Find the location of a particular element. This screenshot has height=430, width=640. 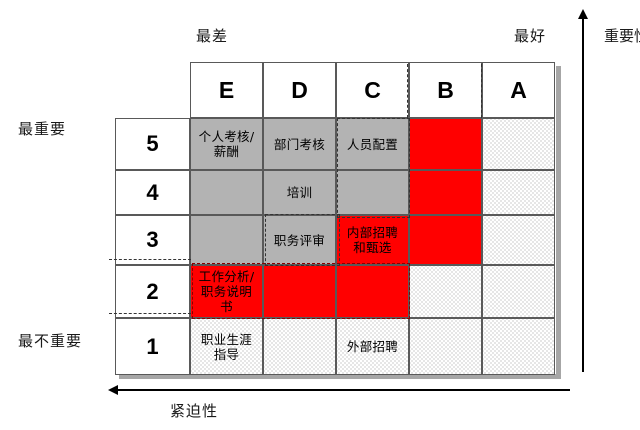

axis-label-urgency: 紧迫性 is located at coordinates (194, 411).